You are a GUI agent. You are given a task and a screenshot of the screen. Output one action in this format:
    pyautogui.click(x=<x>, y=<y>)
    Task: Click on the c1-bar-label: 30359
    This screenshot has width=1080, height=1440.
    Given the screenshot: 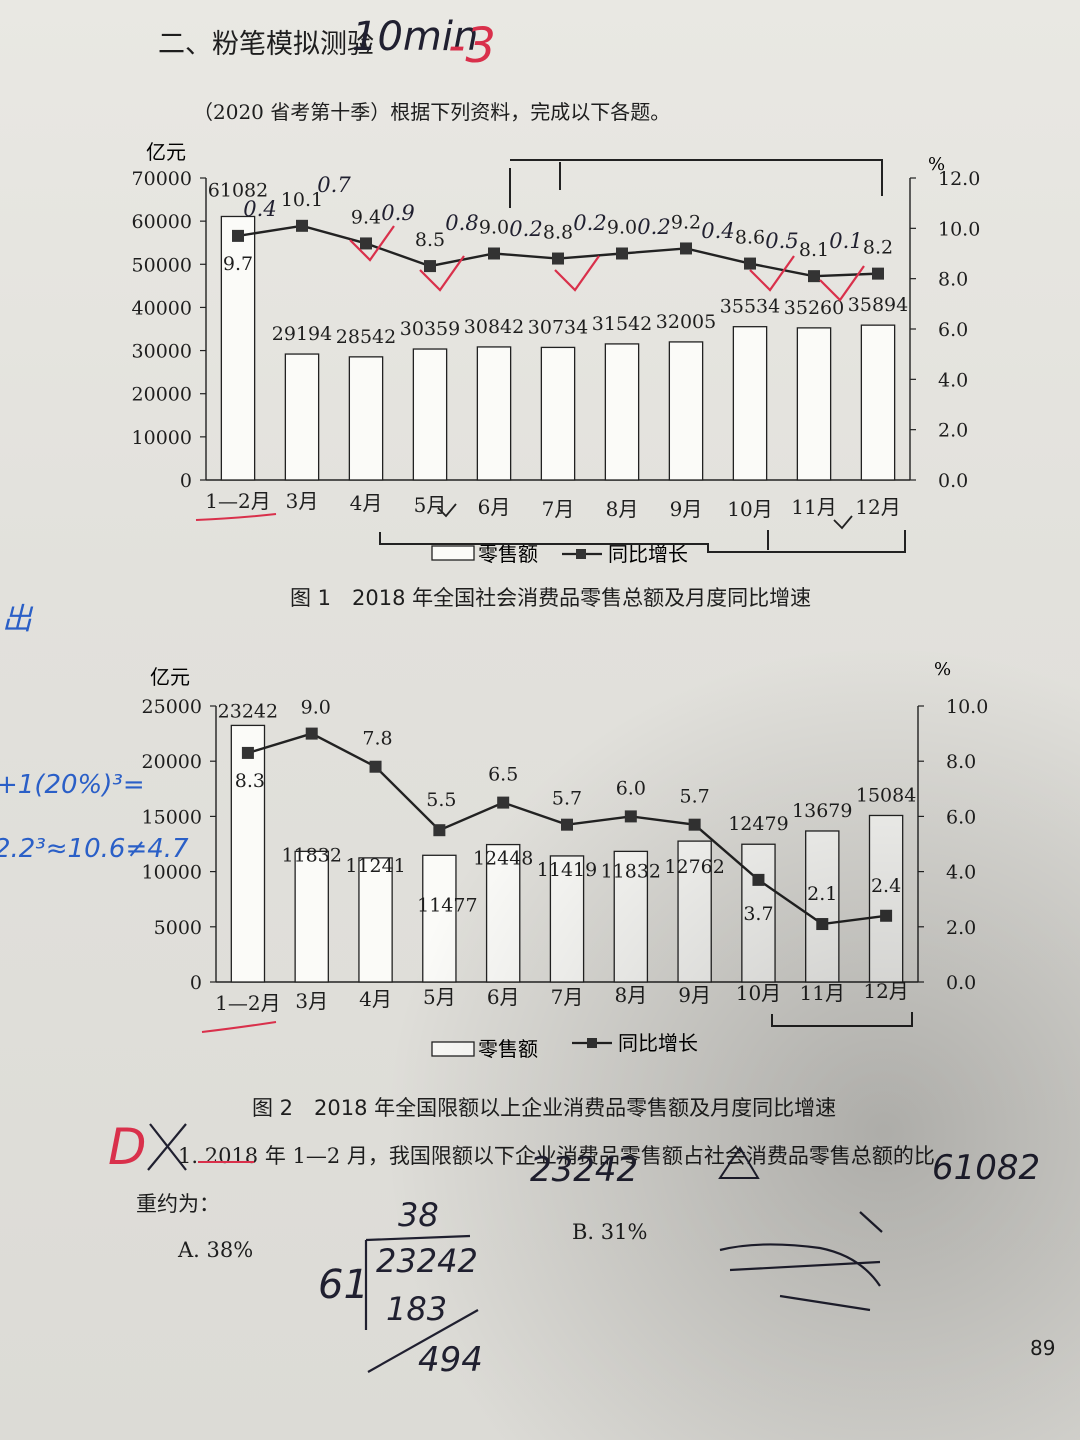 What is the action you would take?
    pyautogui.click(x=430, y=329)
    